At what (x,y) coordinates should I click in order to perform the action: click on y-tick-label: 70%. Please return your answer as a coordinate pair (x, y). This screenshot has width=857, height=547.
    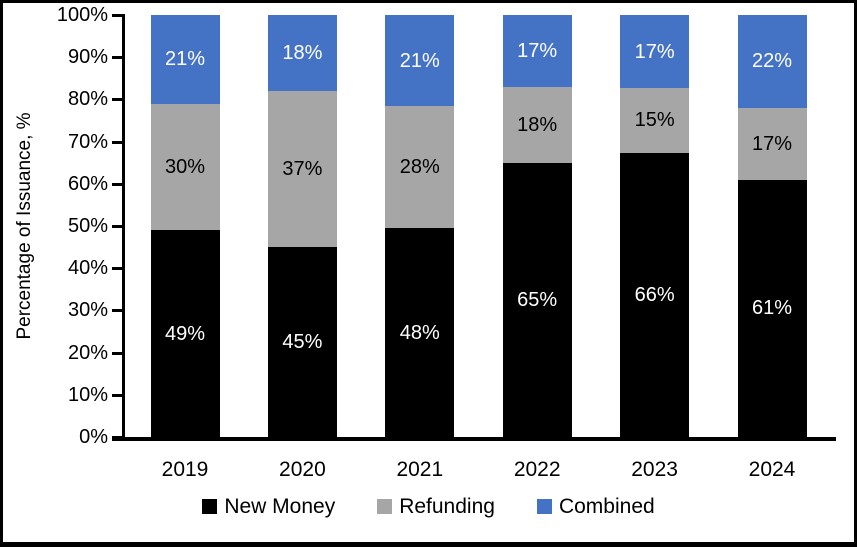
    Looking at the image, I should click on (87, 141).